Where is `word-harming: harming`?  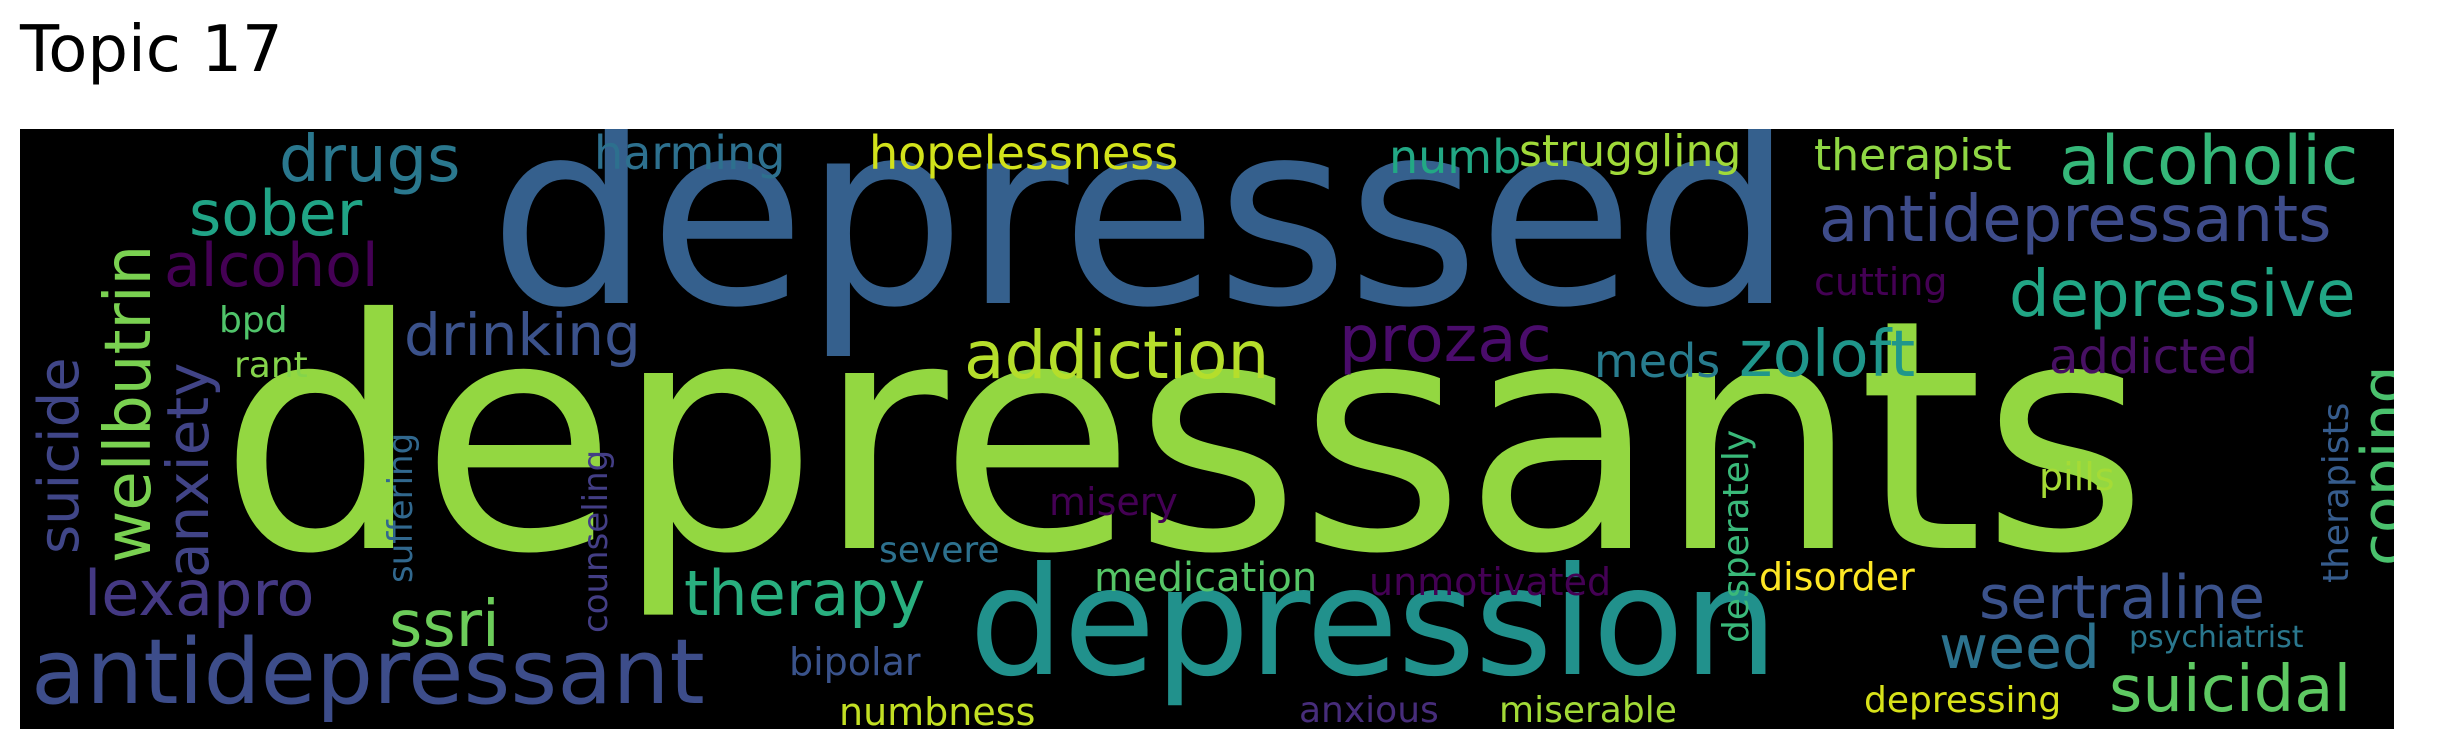
word-harming: harming is located at coordinates (690, 154).